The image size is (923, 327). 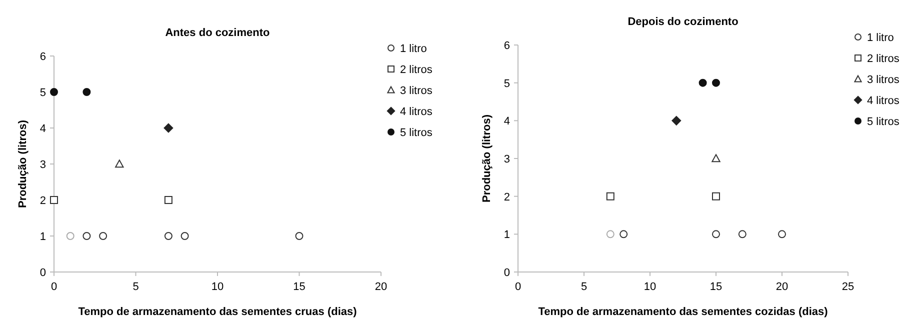 I want to click on x-tick-label: 25, so click(x=848, y=287).